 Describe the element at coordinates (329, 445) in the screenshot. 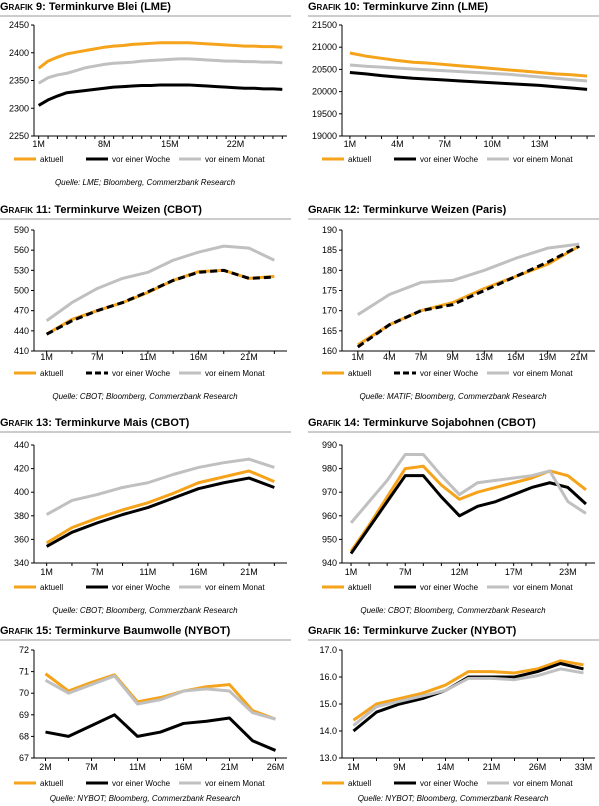

I see `y-tick-label: 990` at that location.